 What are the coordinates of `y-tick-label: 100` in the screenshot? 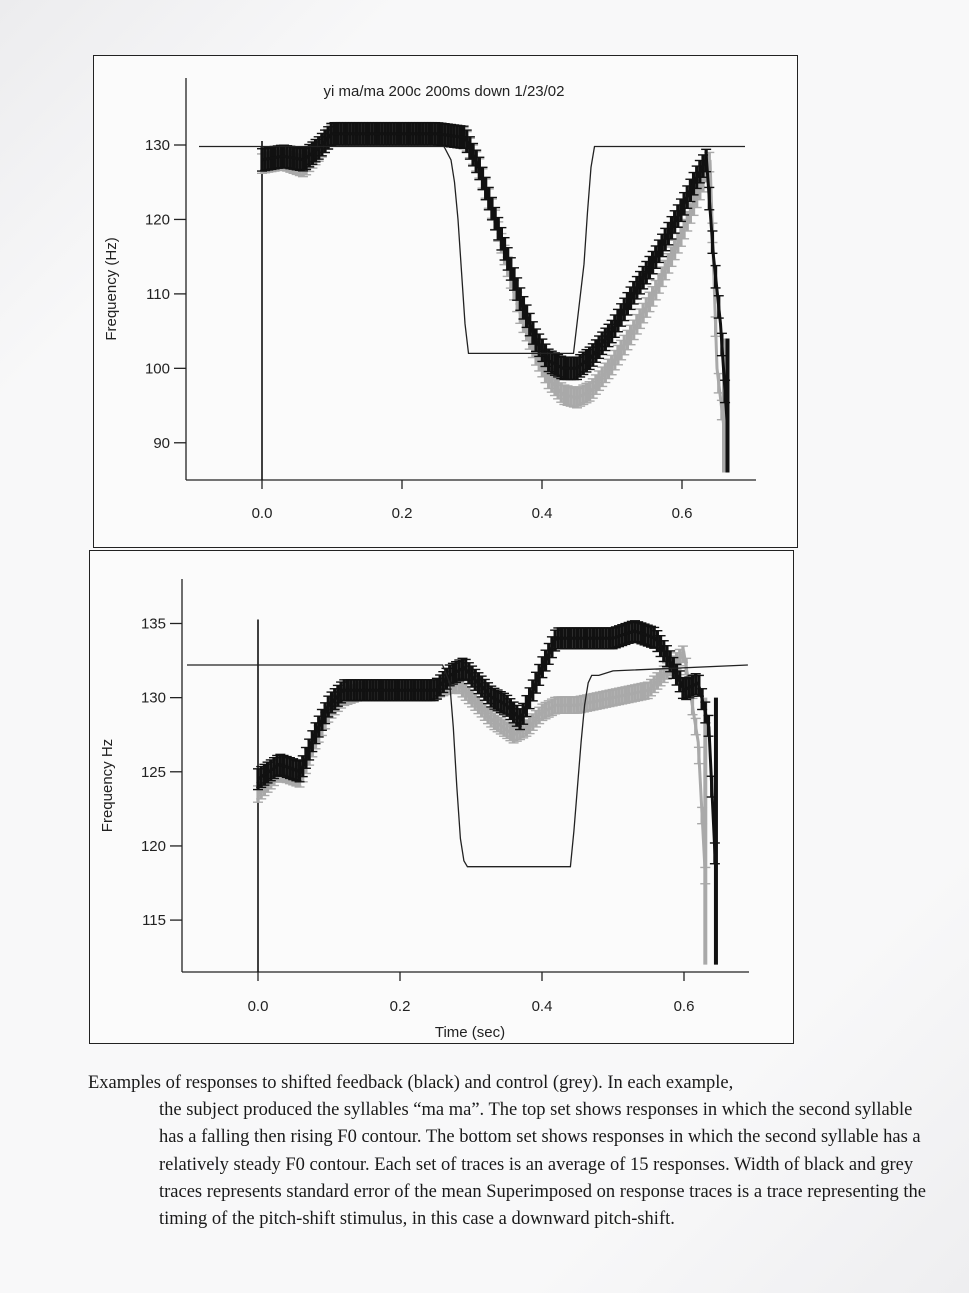 It's located at (157, 368).